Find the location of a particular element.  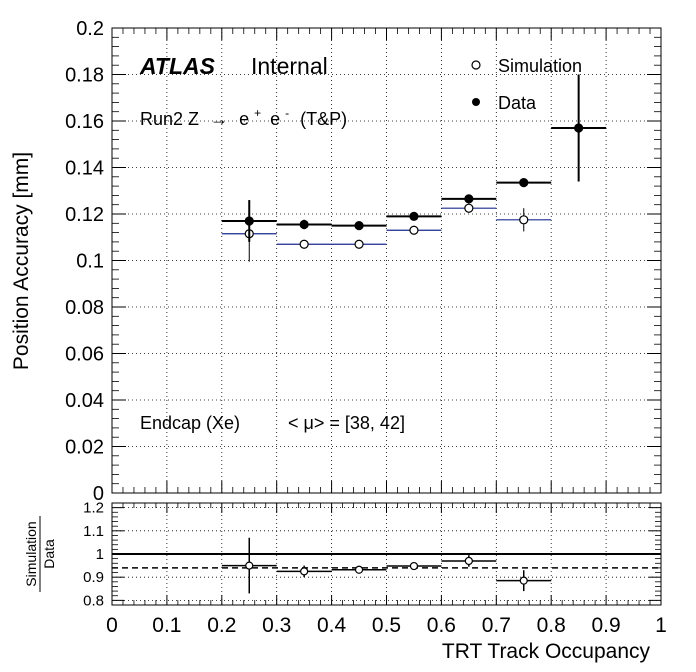

main-y-tick-label: 0.16 is located at coordinates (84, 122).